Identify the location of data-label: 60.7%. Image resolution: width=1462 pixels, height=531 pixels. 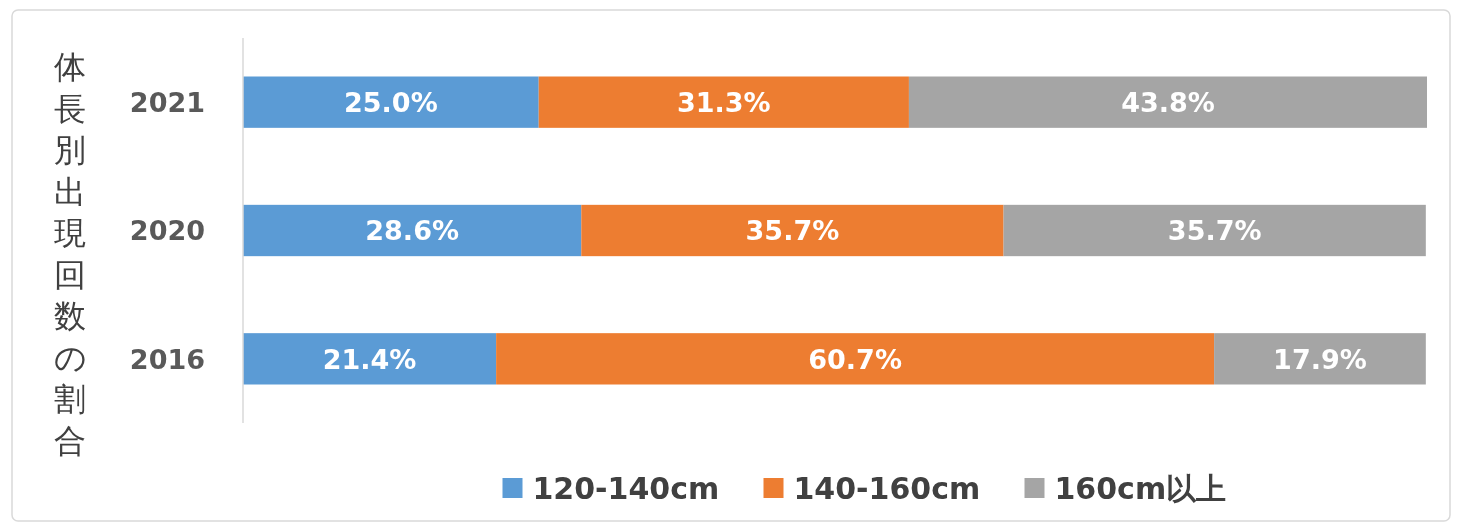
(855, 359).